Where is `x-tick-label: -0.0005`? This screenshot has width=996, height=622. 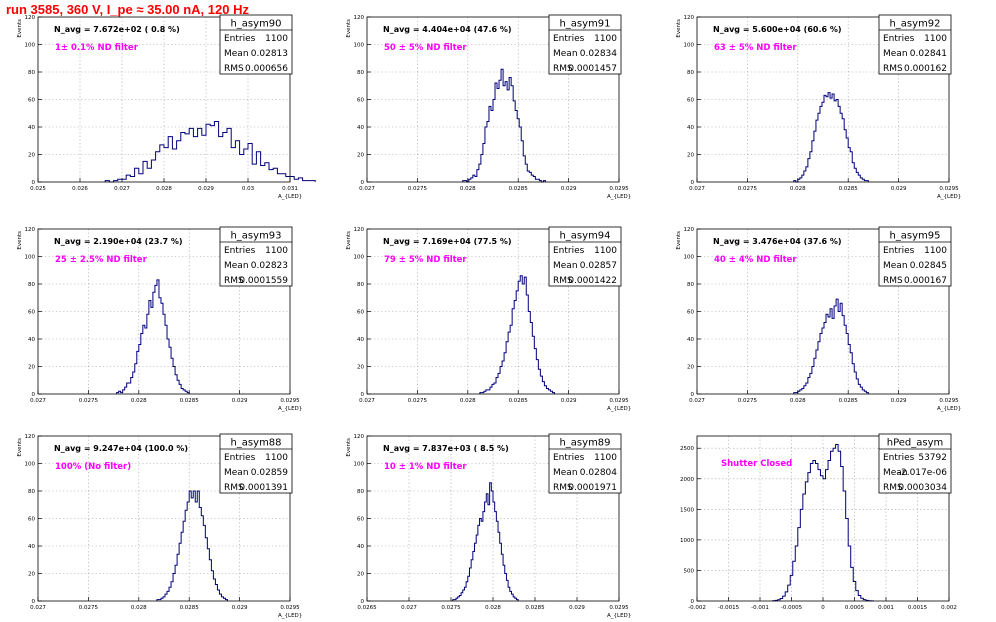
x-tick-label: -0.0005 is located at coordinates (792, 608).